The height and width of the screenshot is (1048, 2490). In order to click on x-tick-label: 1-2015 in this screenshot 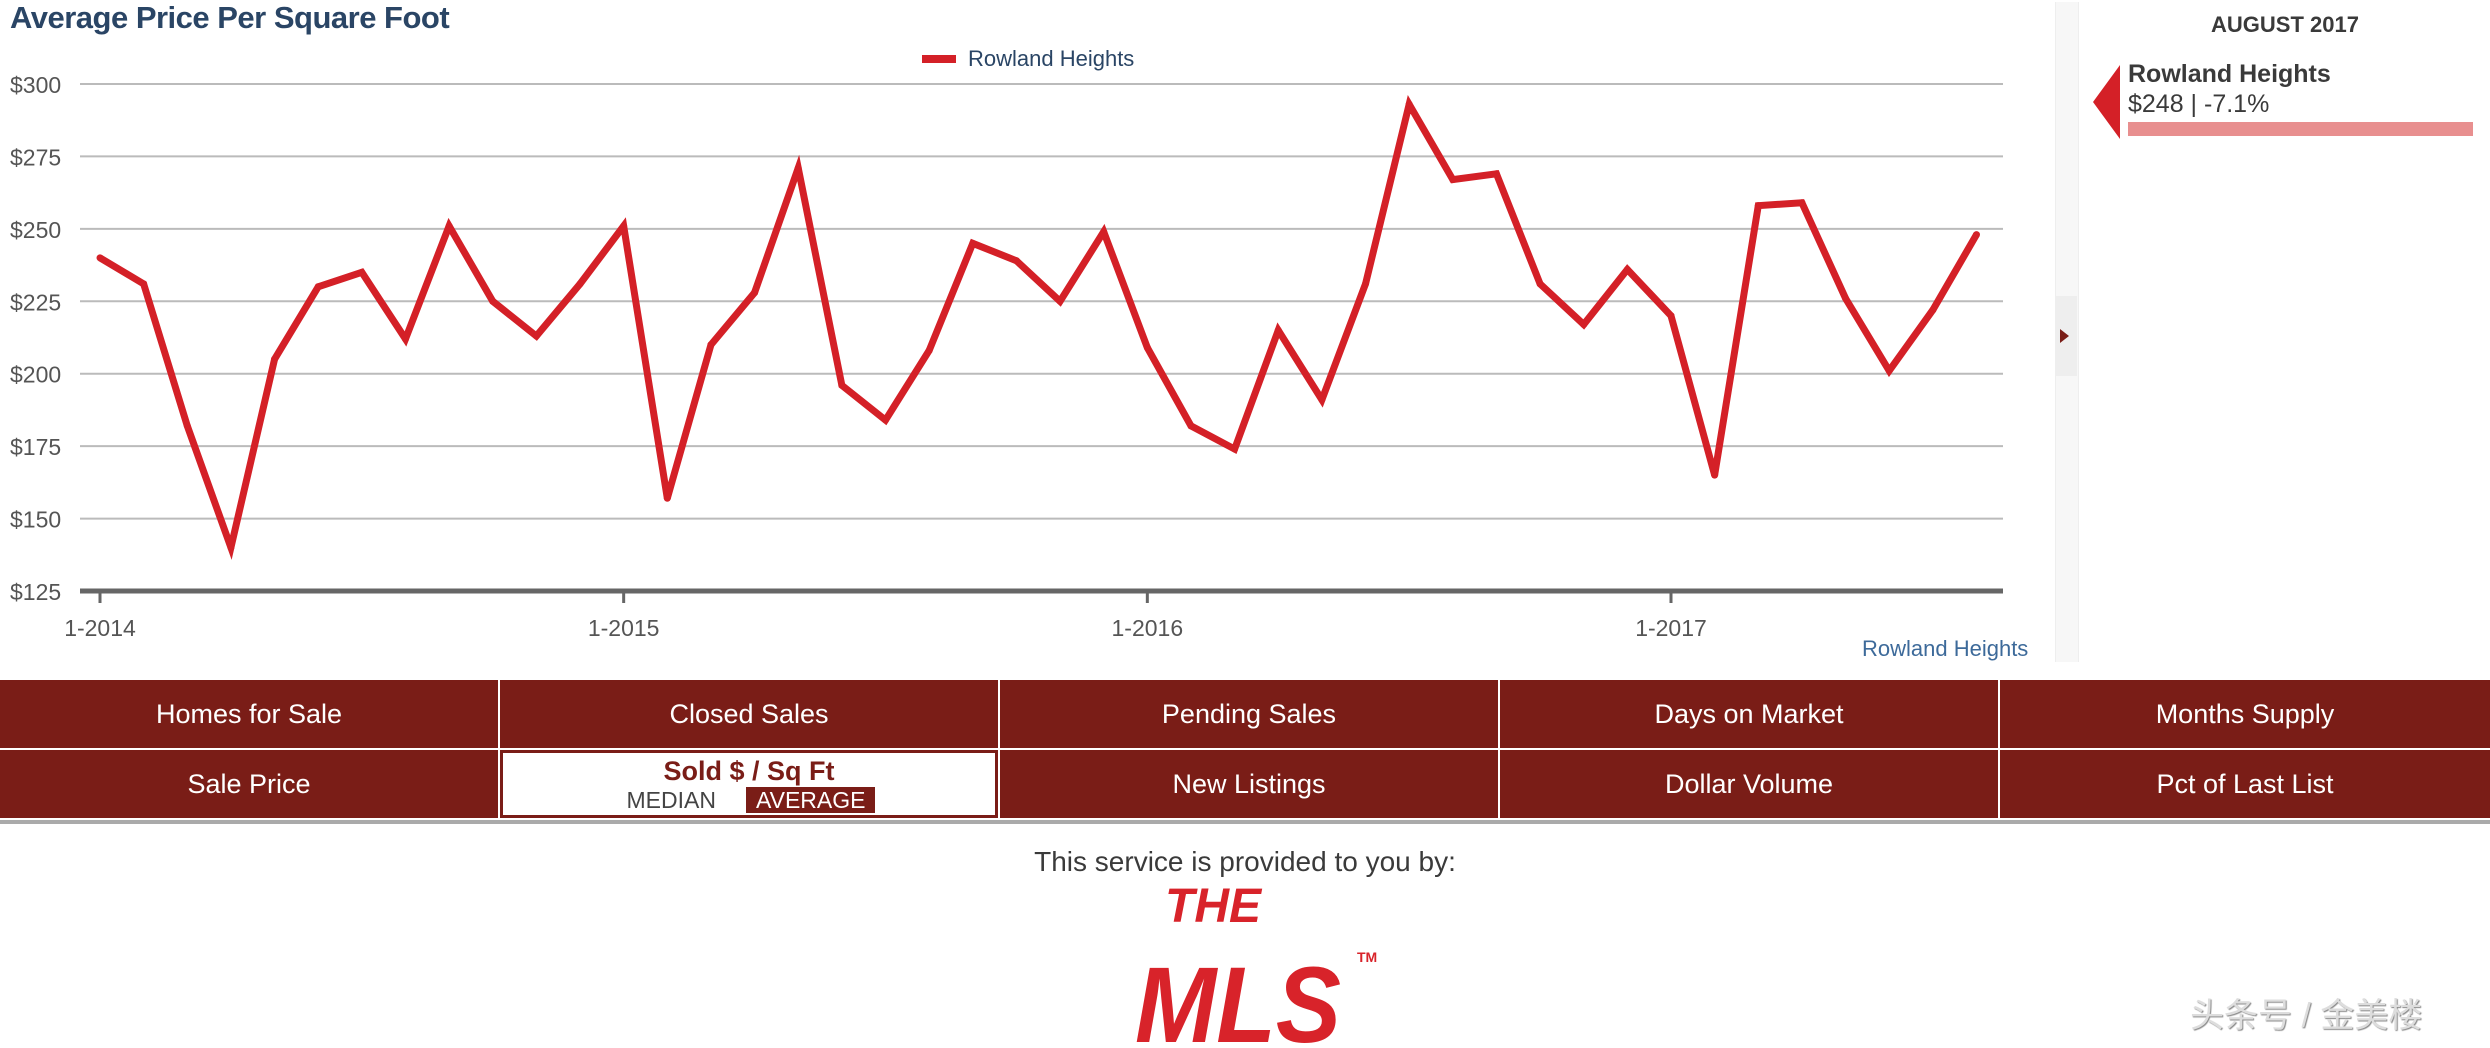, I will do `click(624, 628)`.